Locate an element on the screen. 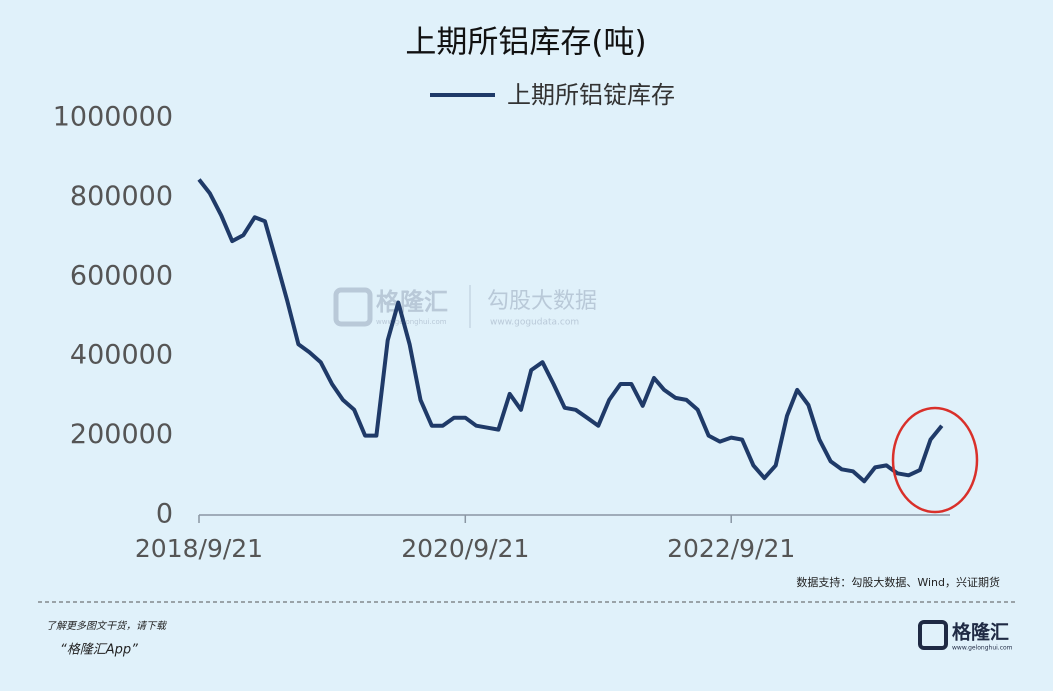 Image resolution: width=1053 pixels, height=691 pixels. y-tick-label: 400000 is located at coordinates (121, 355).